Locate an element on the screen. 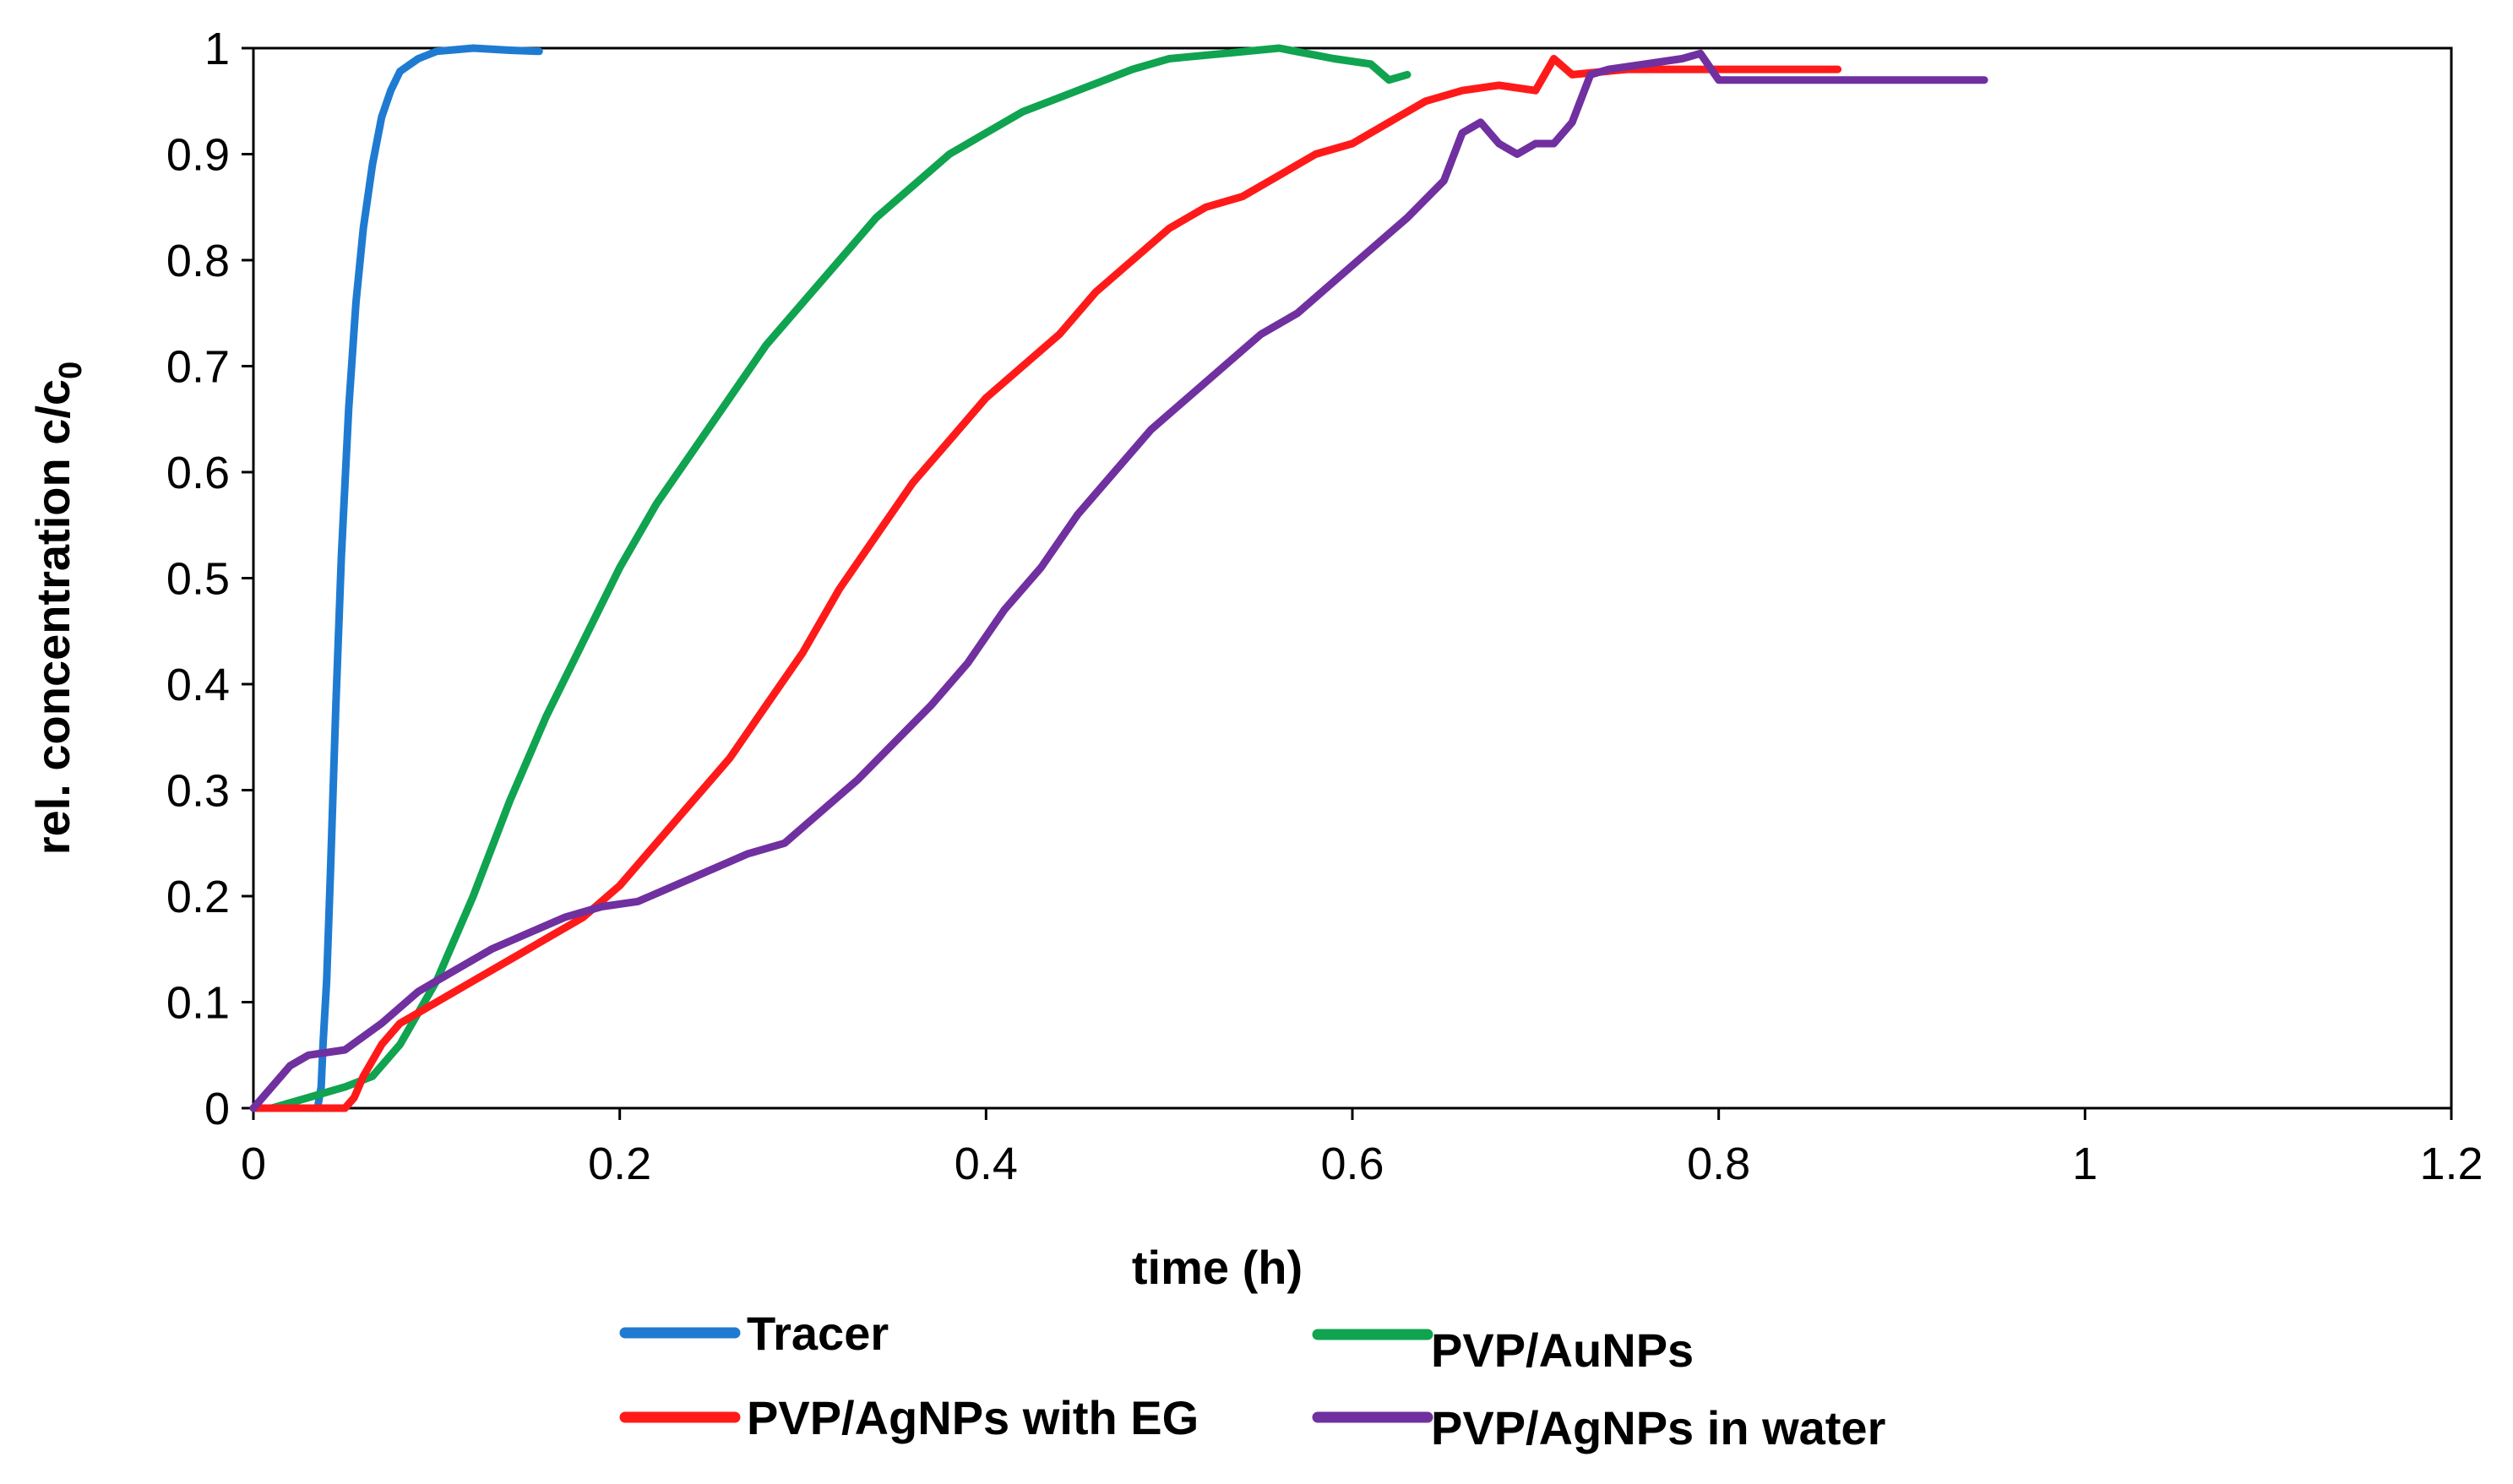 This screenshot has height=1484, width=2513. x-tick-label: 1 is located at coordinates (2084, 1164).